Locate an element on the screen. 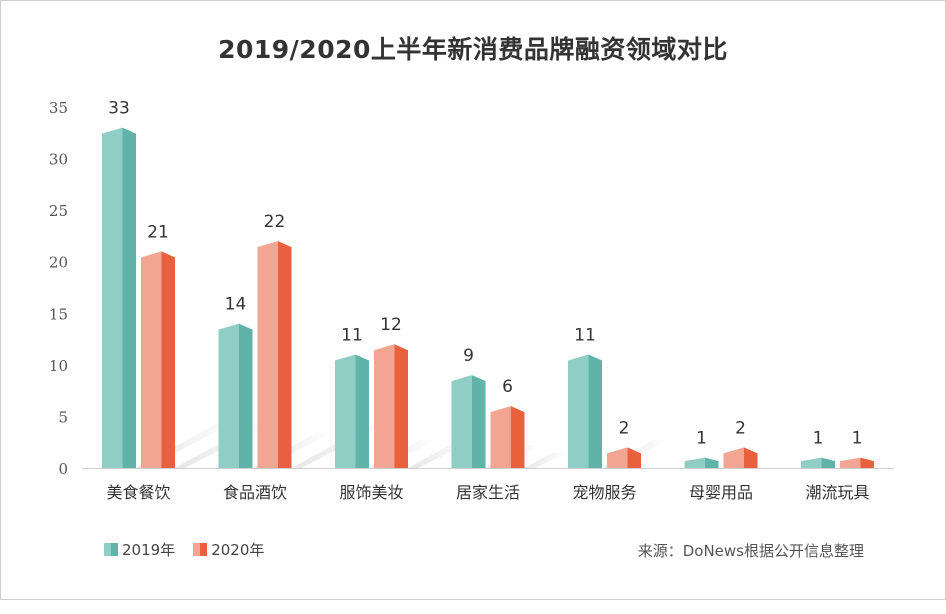 The image size is (946, 614). x-axis: 美食餐饮 食品酒饮 服饰美妆 居家生活 宠物服务 母婴用品 潮流玩具 is located at coordinates (488, 485).